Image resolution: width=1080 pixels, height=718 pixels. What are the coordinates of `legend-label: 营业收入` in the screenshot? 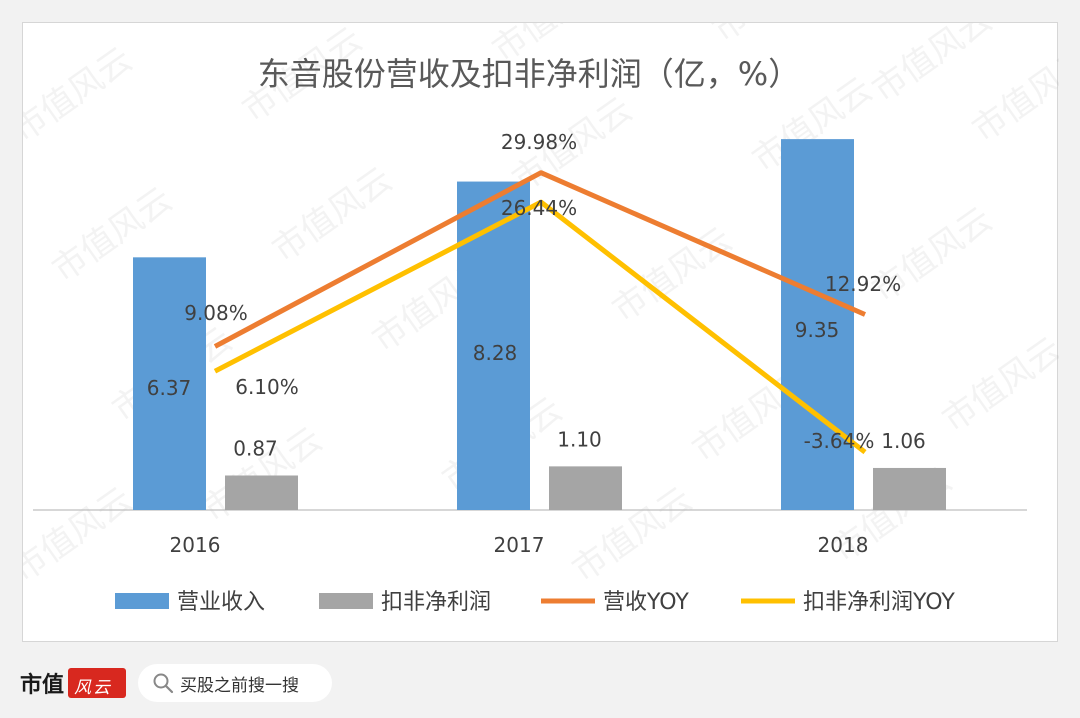 It's located at (221, 602).